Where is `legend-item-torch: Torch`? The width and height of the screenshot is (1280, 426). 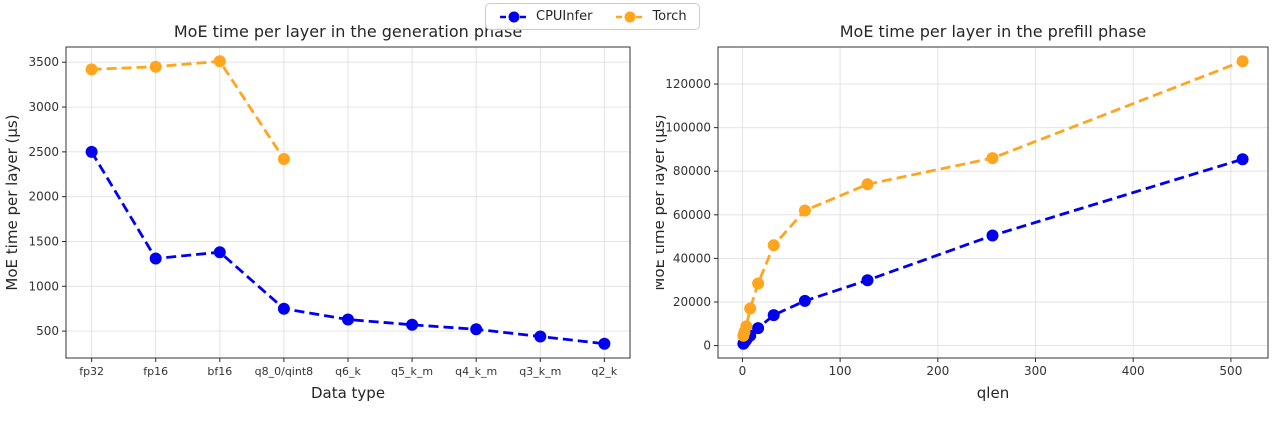 legend-item-torch: Torch is located at coordinates (650, 16).